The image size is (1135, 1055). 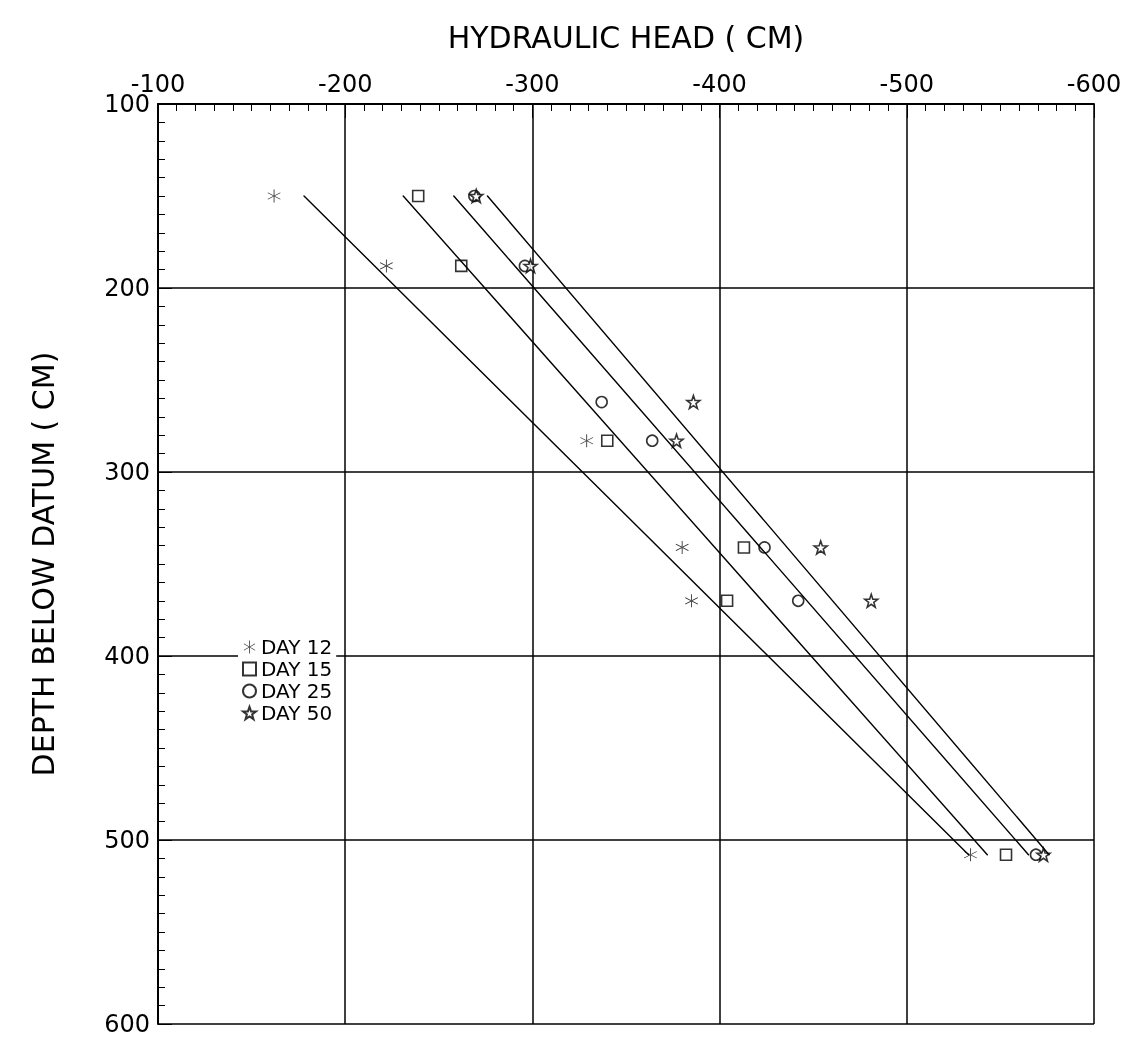 I want to click on legend-label: DAY 50, so click(x=297, y=713).